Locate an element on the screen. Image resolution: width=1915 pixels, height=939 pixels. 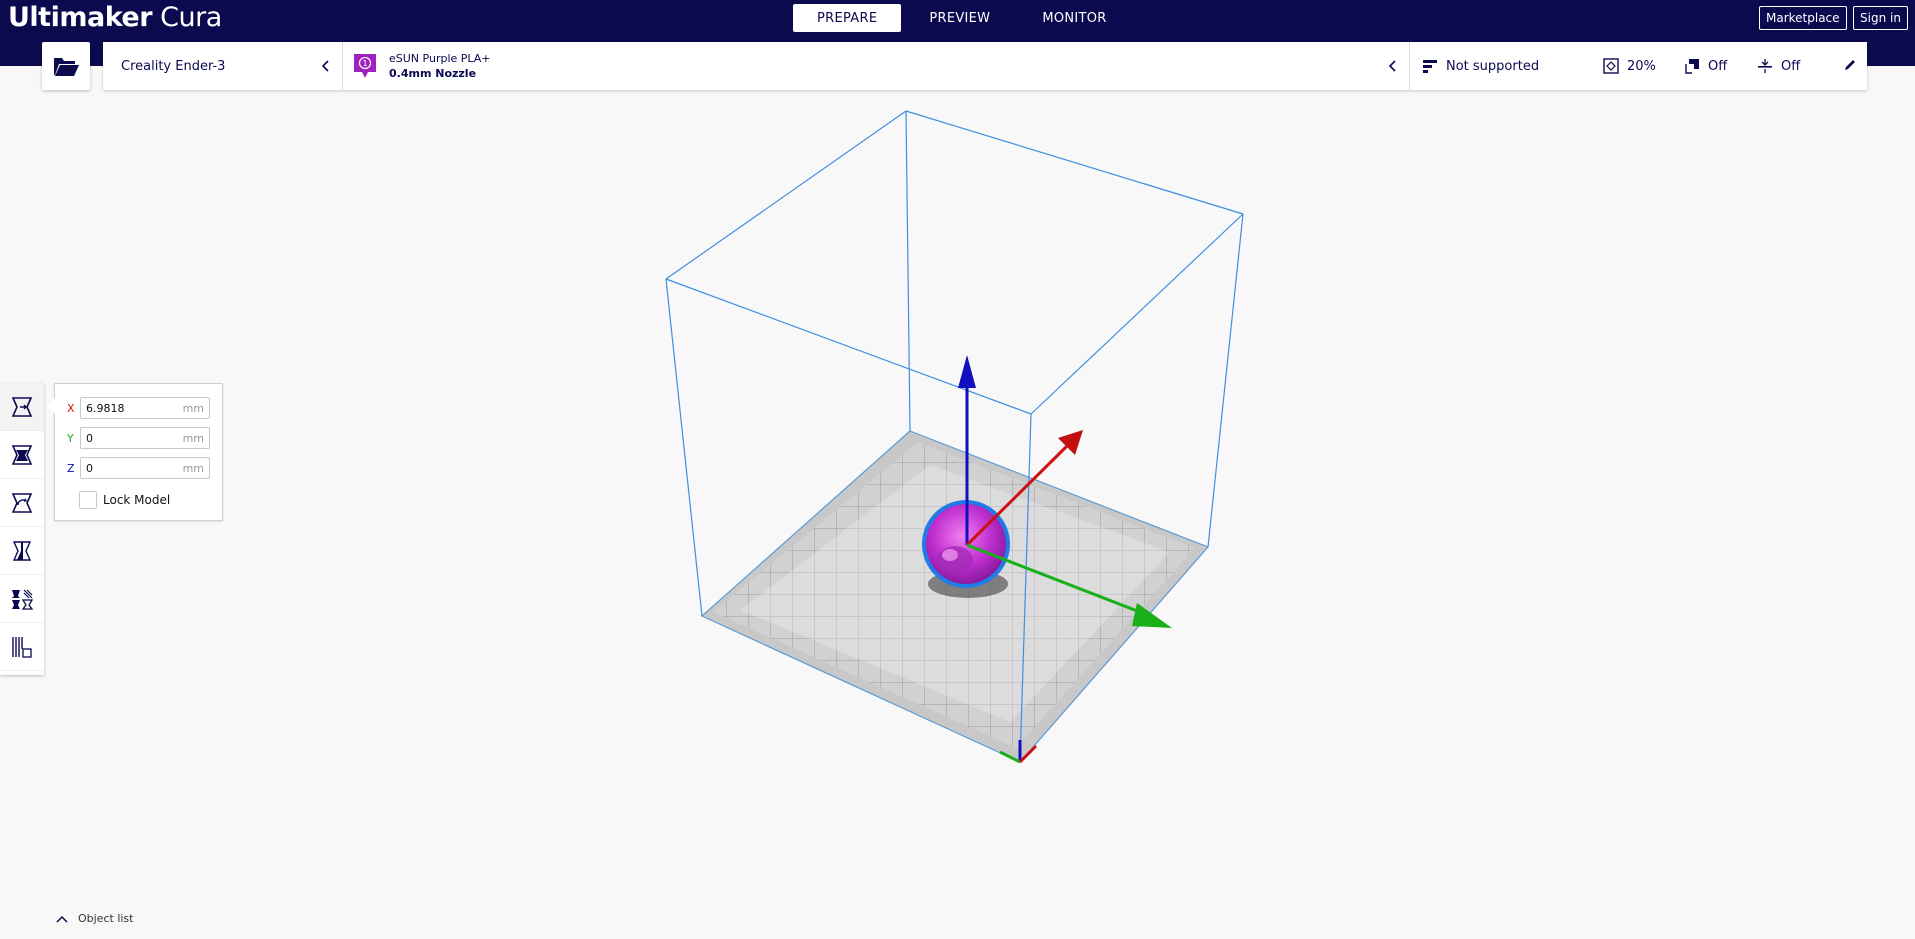
print-settings-selector: Not supported 20% Off Off is located at coordinates (1638, 66).